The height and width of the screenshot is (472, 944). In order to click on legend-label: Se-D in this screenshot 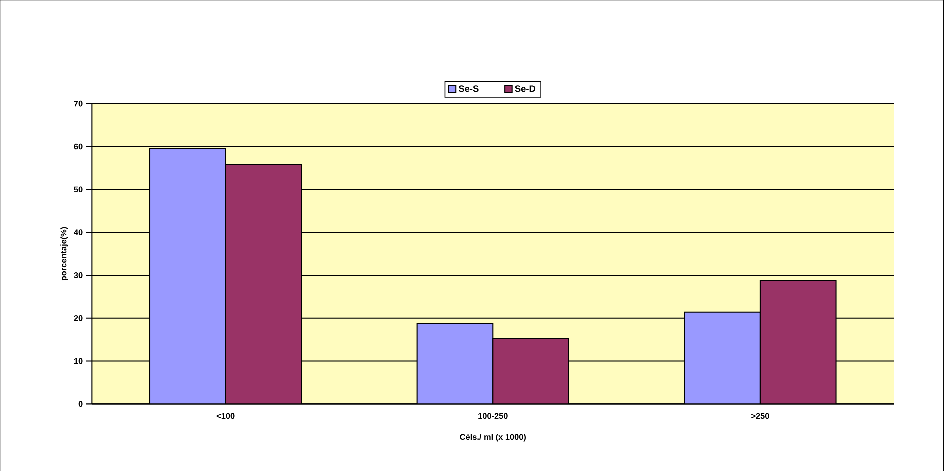, I will do `click(525, 89)`.